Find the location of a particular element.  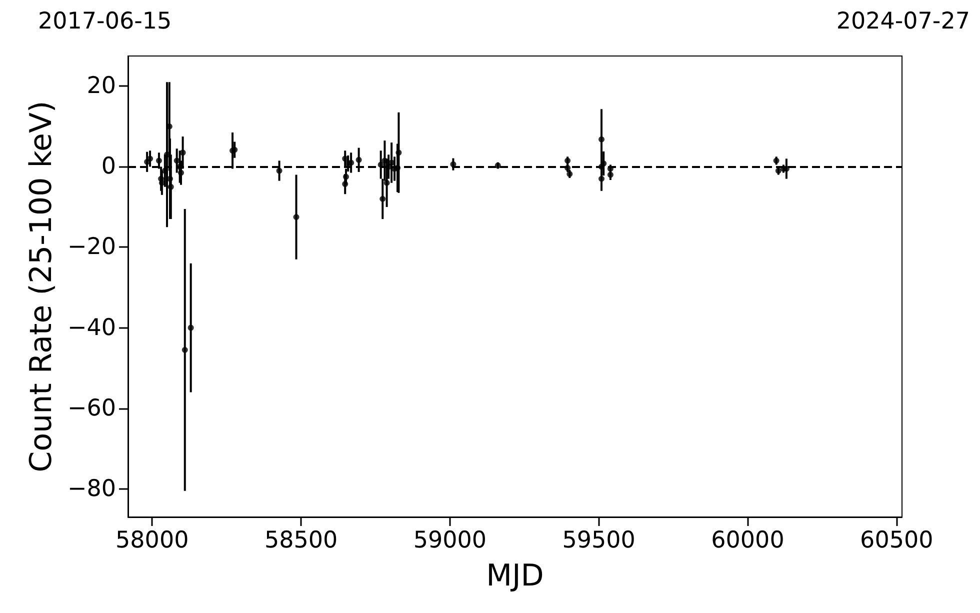

y-tick-label: −60 is located at coordinates (91, 408).